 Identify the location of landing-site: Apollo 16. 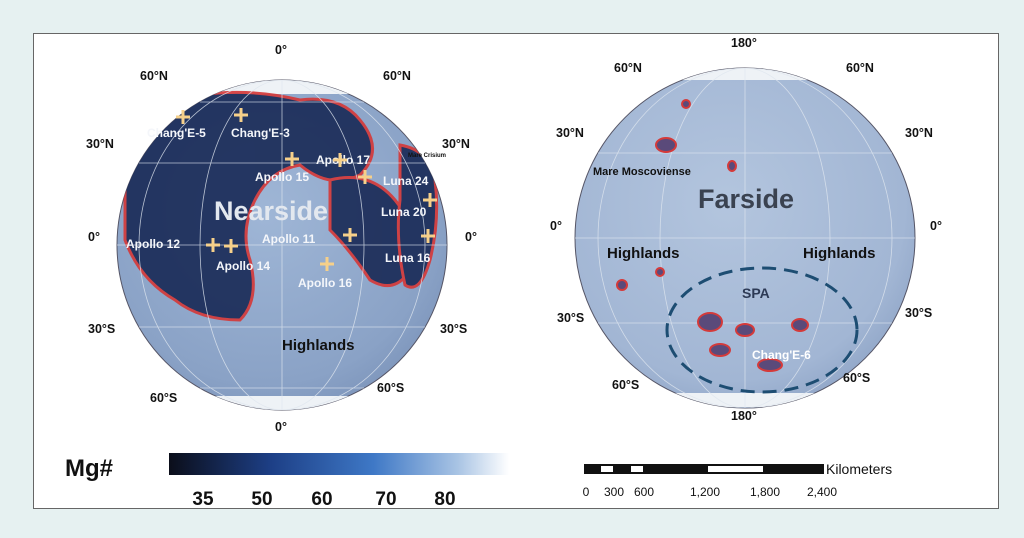
(325, 273).